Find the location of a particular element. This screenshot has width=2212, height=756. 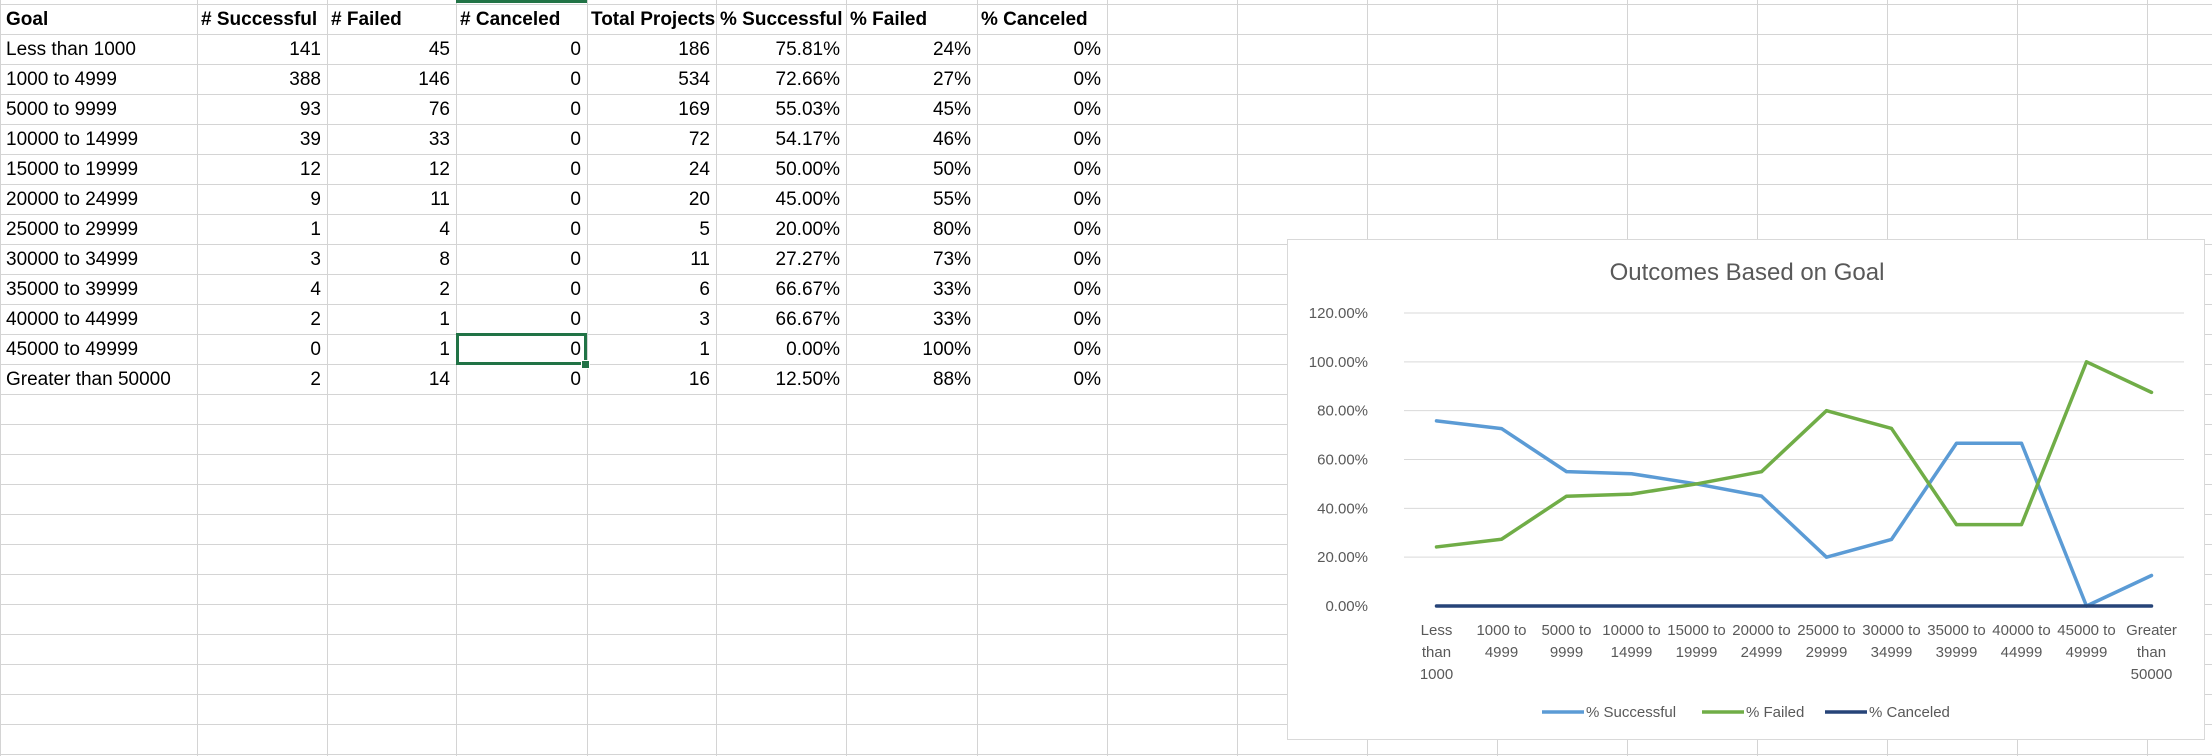

header-goal: Goal is located at coordinates (27, 19).